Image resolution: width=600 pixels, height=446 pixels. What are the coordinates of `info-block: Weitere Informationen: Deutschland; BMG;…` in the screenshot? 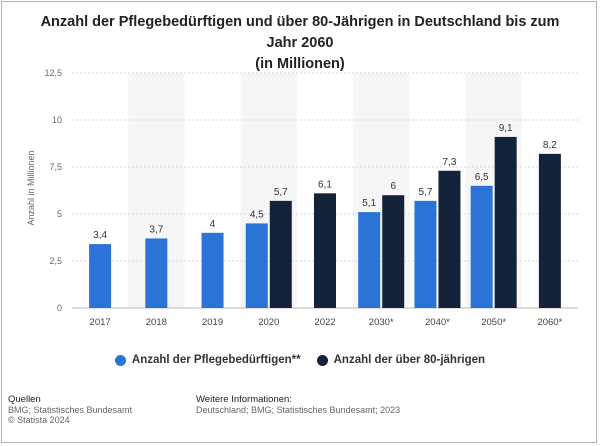 It's located at (298, 405).